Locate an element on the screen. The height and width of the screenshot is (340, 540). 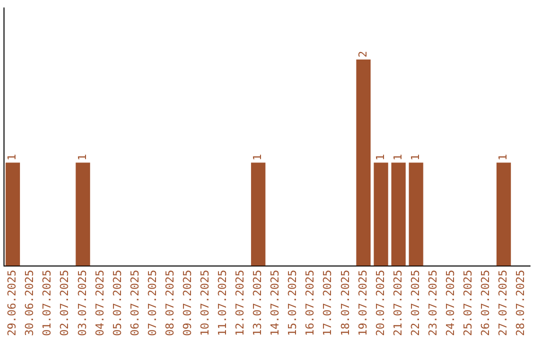
x-tick-label: 27.07.2025 is located at coordinates (503, 303).